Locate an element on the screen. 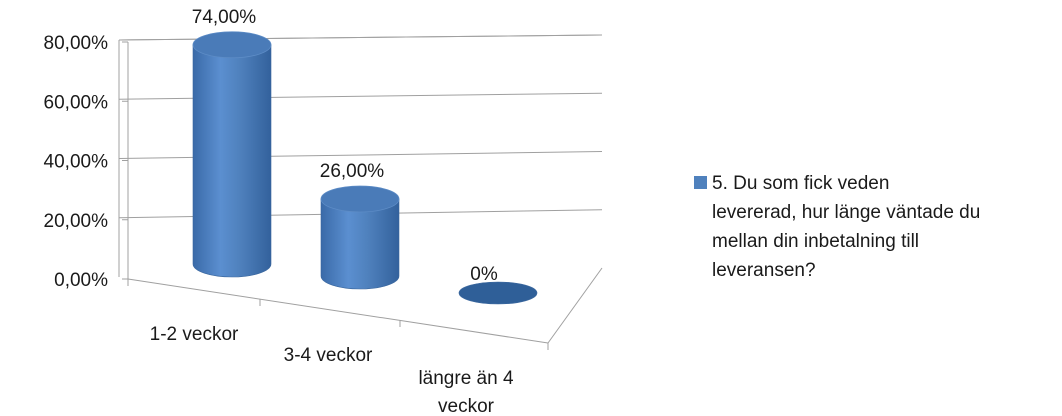  data-label: 74,00% is located at coordinates (224, 17).